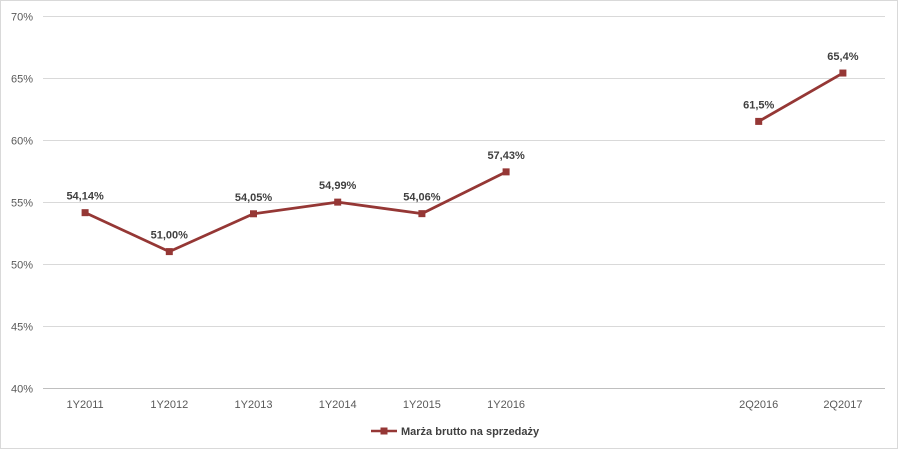 This screenshot has height=451, width=899. I want to click on legend: Marża brutto na sprzedaży, so click(455, 432).